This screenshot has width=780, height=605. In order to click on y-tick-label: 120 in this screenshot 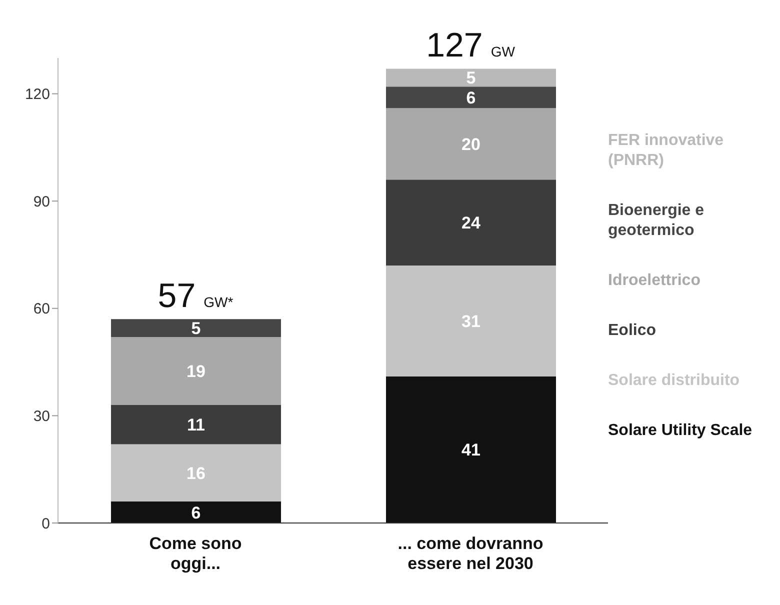, I will do `click(37, 95)`.